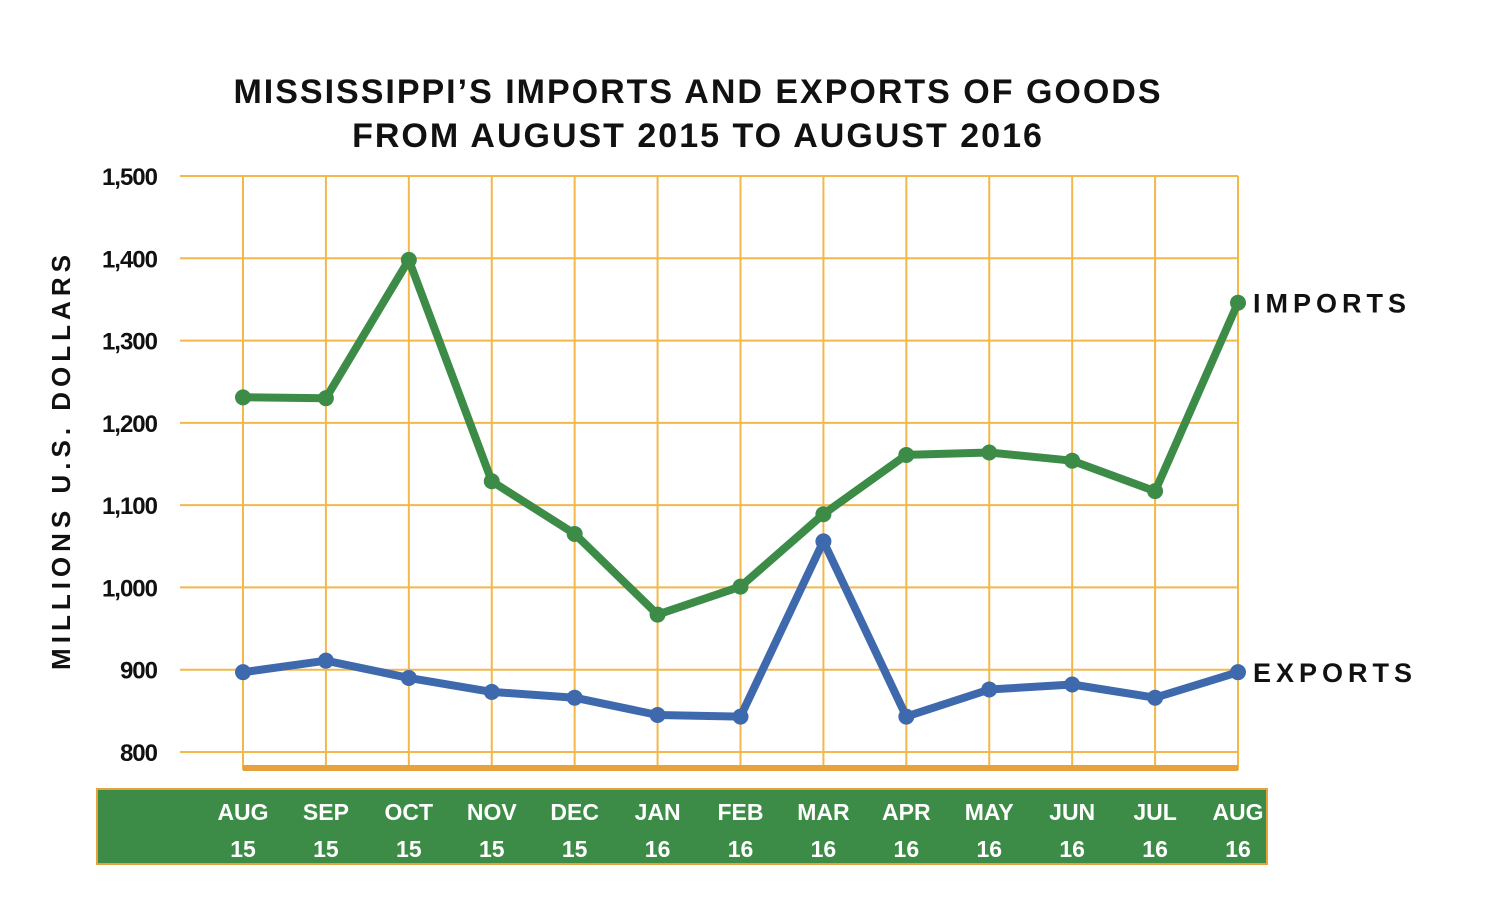  I want to click on x-tick-label-0: AUG 15, so click(242, 830).